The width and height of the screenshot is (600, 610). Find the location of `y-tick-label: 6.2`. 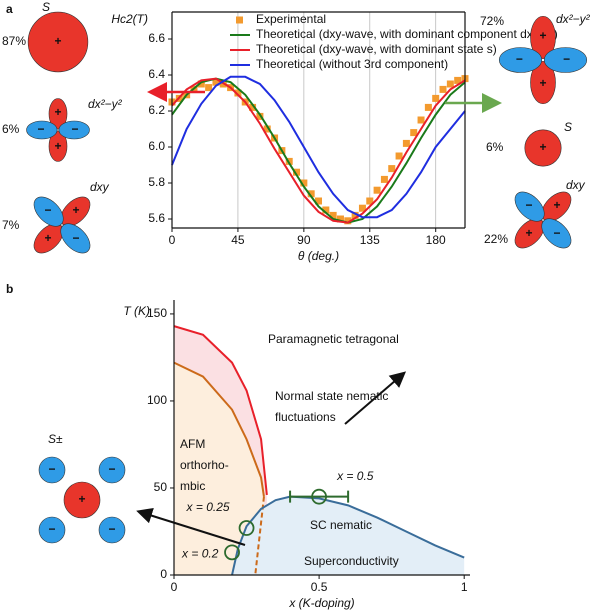

y-tick-label: 6.2 is located at coordinates (156, 110).